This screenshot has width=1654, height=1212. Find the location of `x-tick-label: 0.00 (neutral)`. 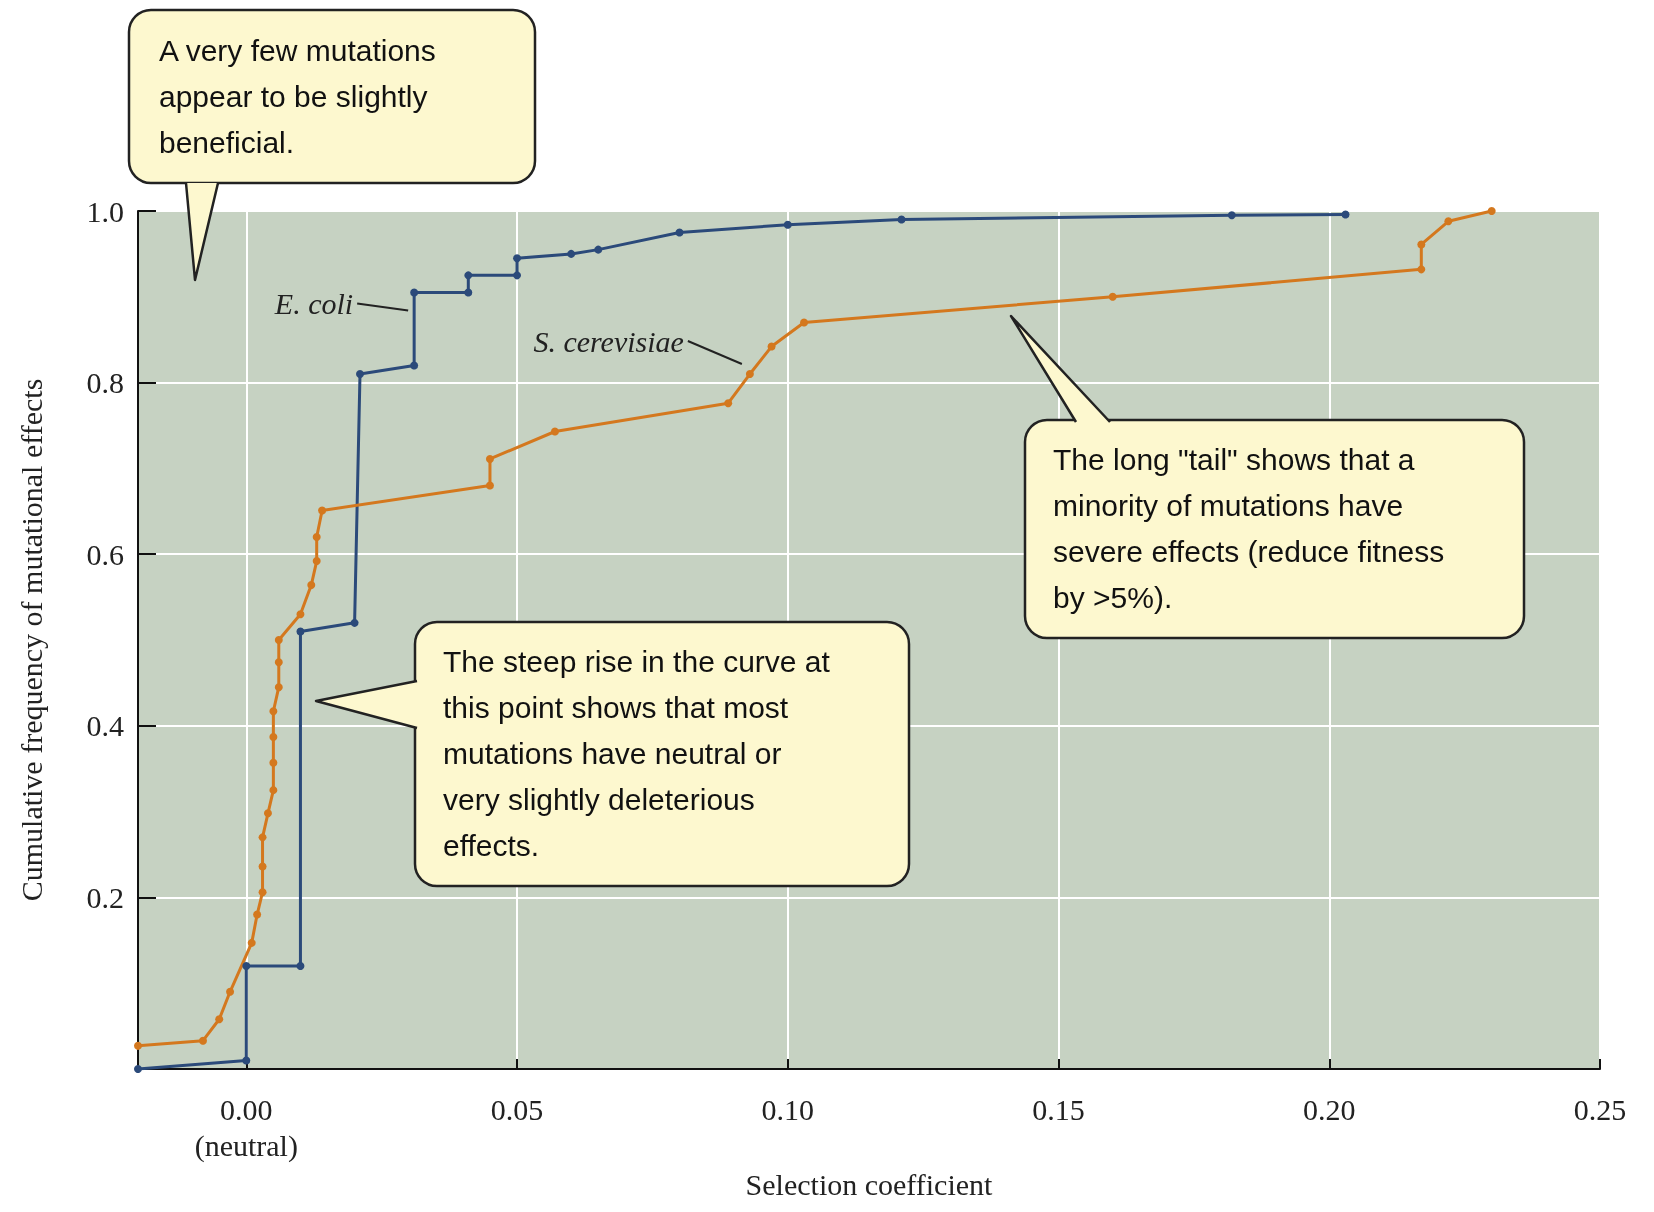

x-tick-label: 0.00 (neutral) is located at coordinates (246, 1127).